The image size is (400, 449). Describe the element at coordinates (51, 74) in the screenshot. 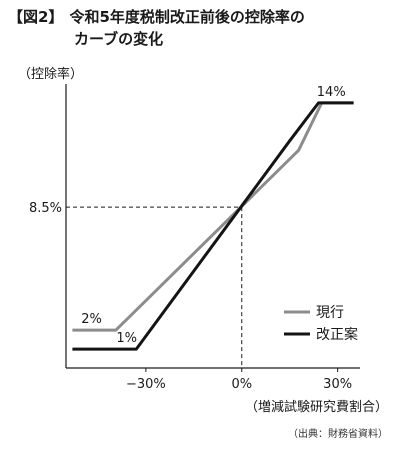

I see `y-axis-label: （控除率）` at that location.